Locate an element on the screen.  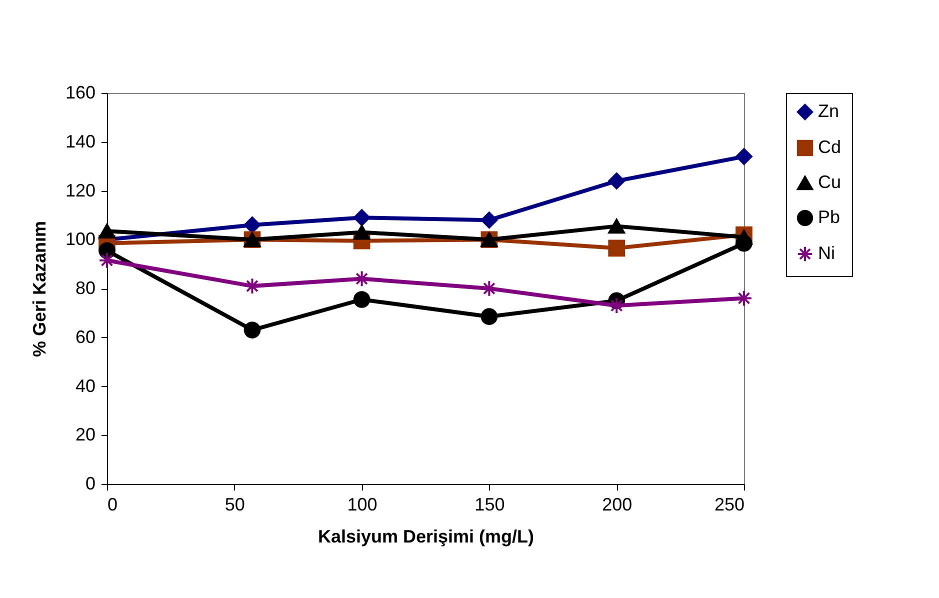
x-tick-label: 150 is located at coordinates (489, 504).